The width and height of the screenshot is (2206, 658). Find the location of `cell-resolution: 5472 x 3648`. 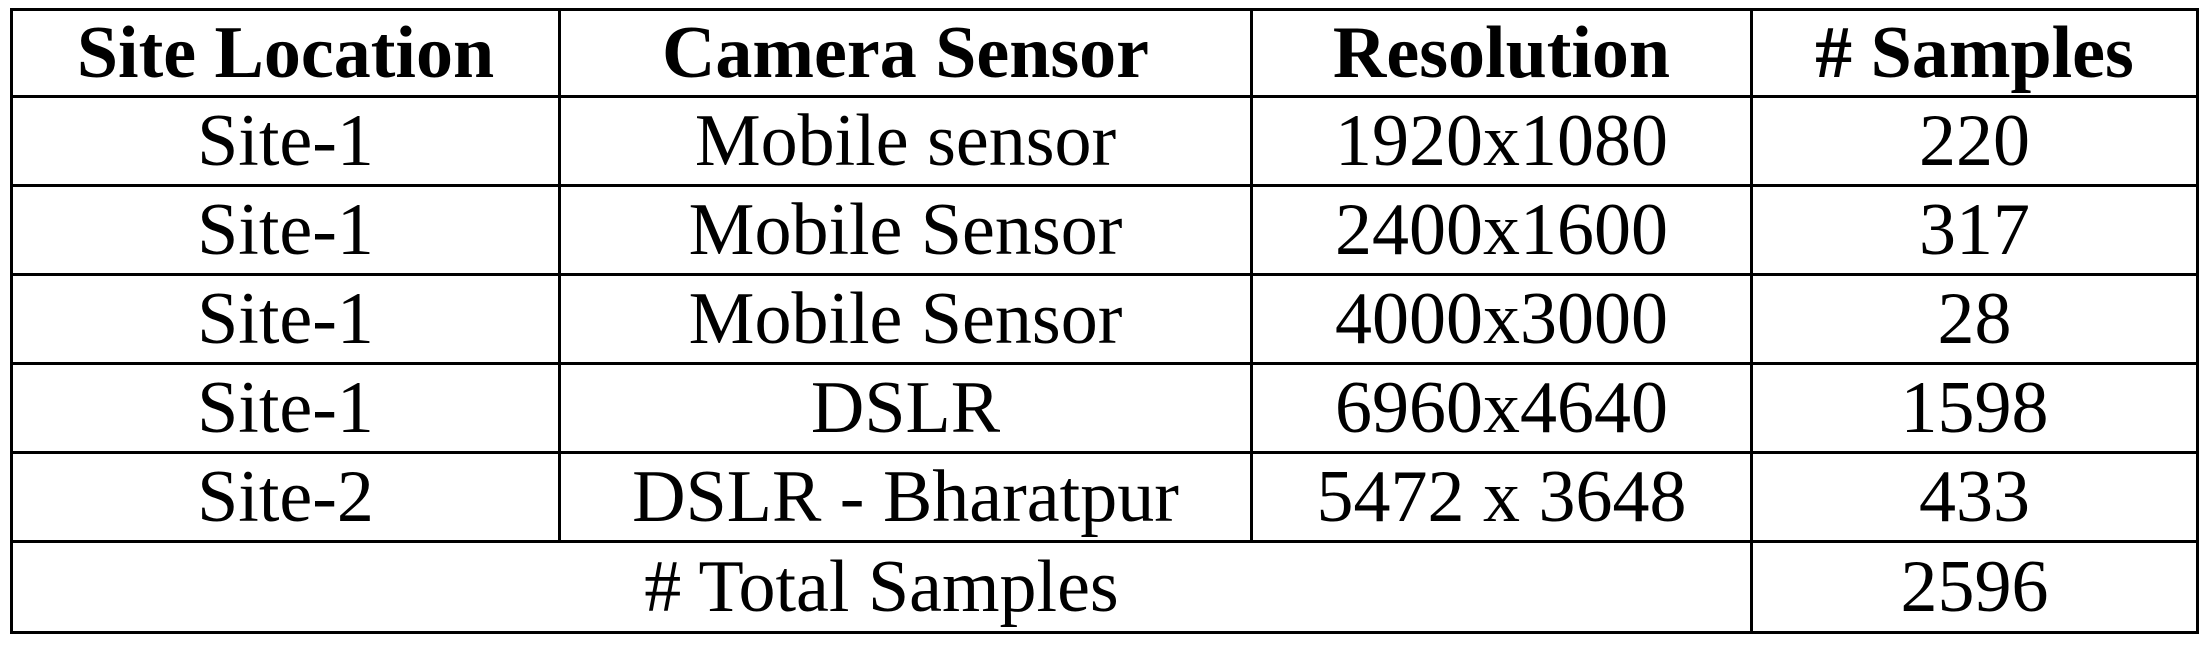

cell-resolution: 5472 x 3648 is located at coordinates (1501, 497).